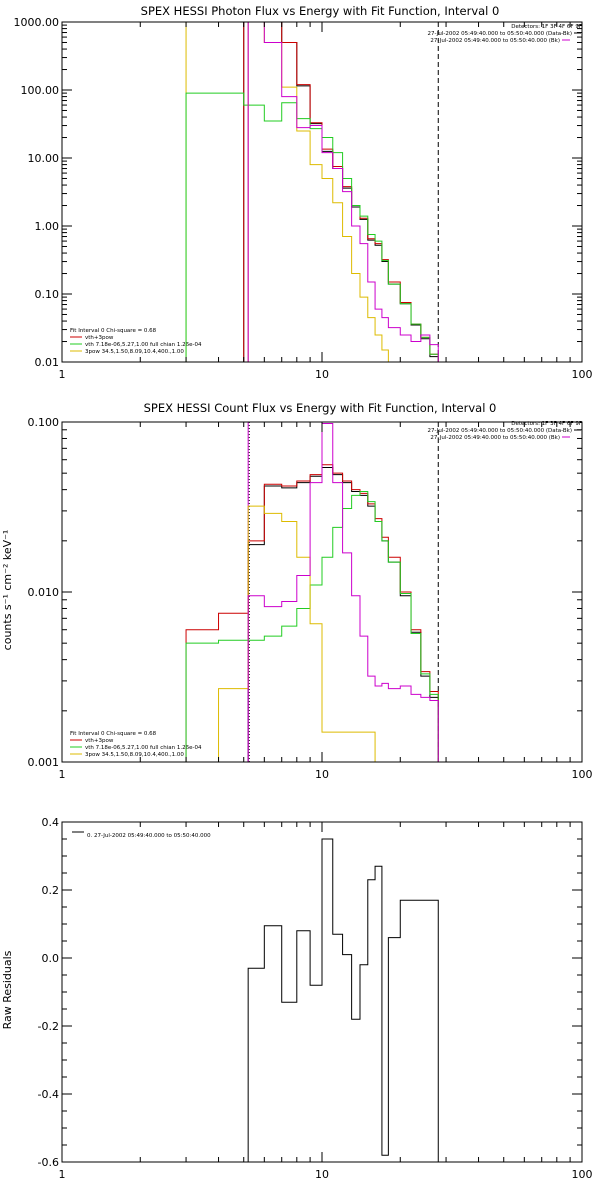  Describe the element at coordinates (546, 424) in the screenshot. I see `count-header-line: Detectors: 1F 3F 4F 6F 9F` at that location.